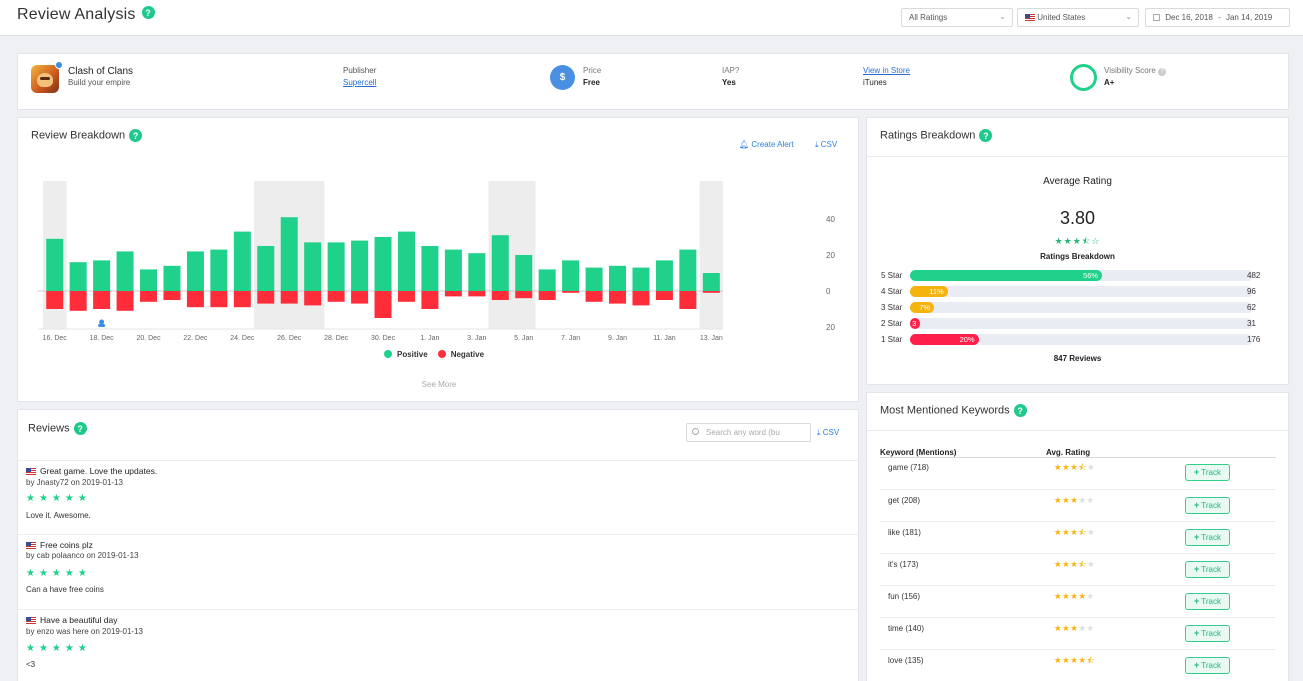  I want to click on keyword-rating-stars: ★★★⯪★, so click(1074, 566).